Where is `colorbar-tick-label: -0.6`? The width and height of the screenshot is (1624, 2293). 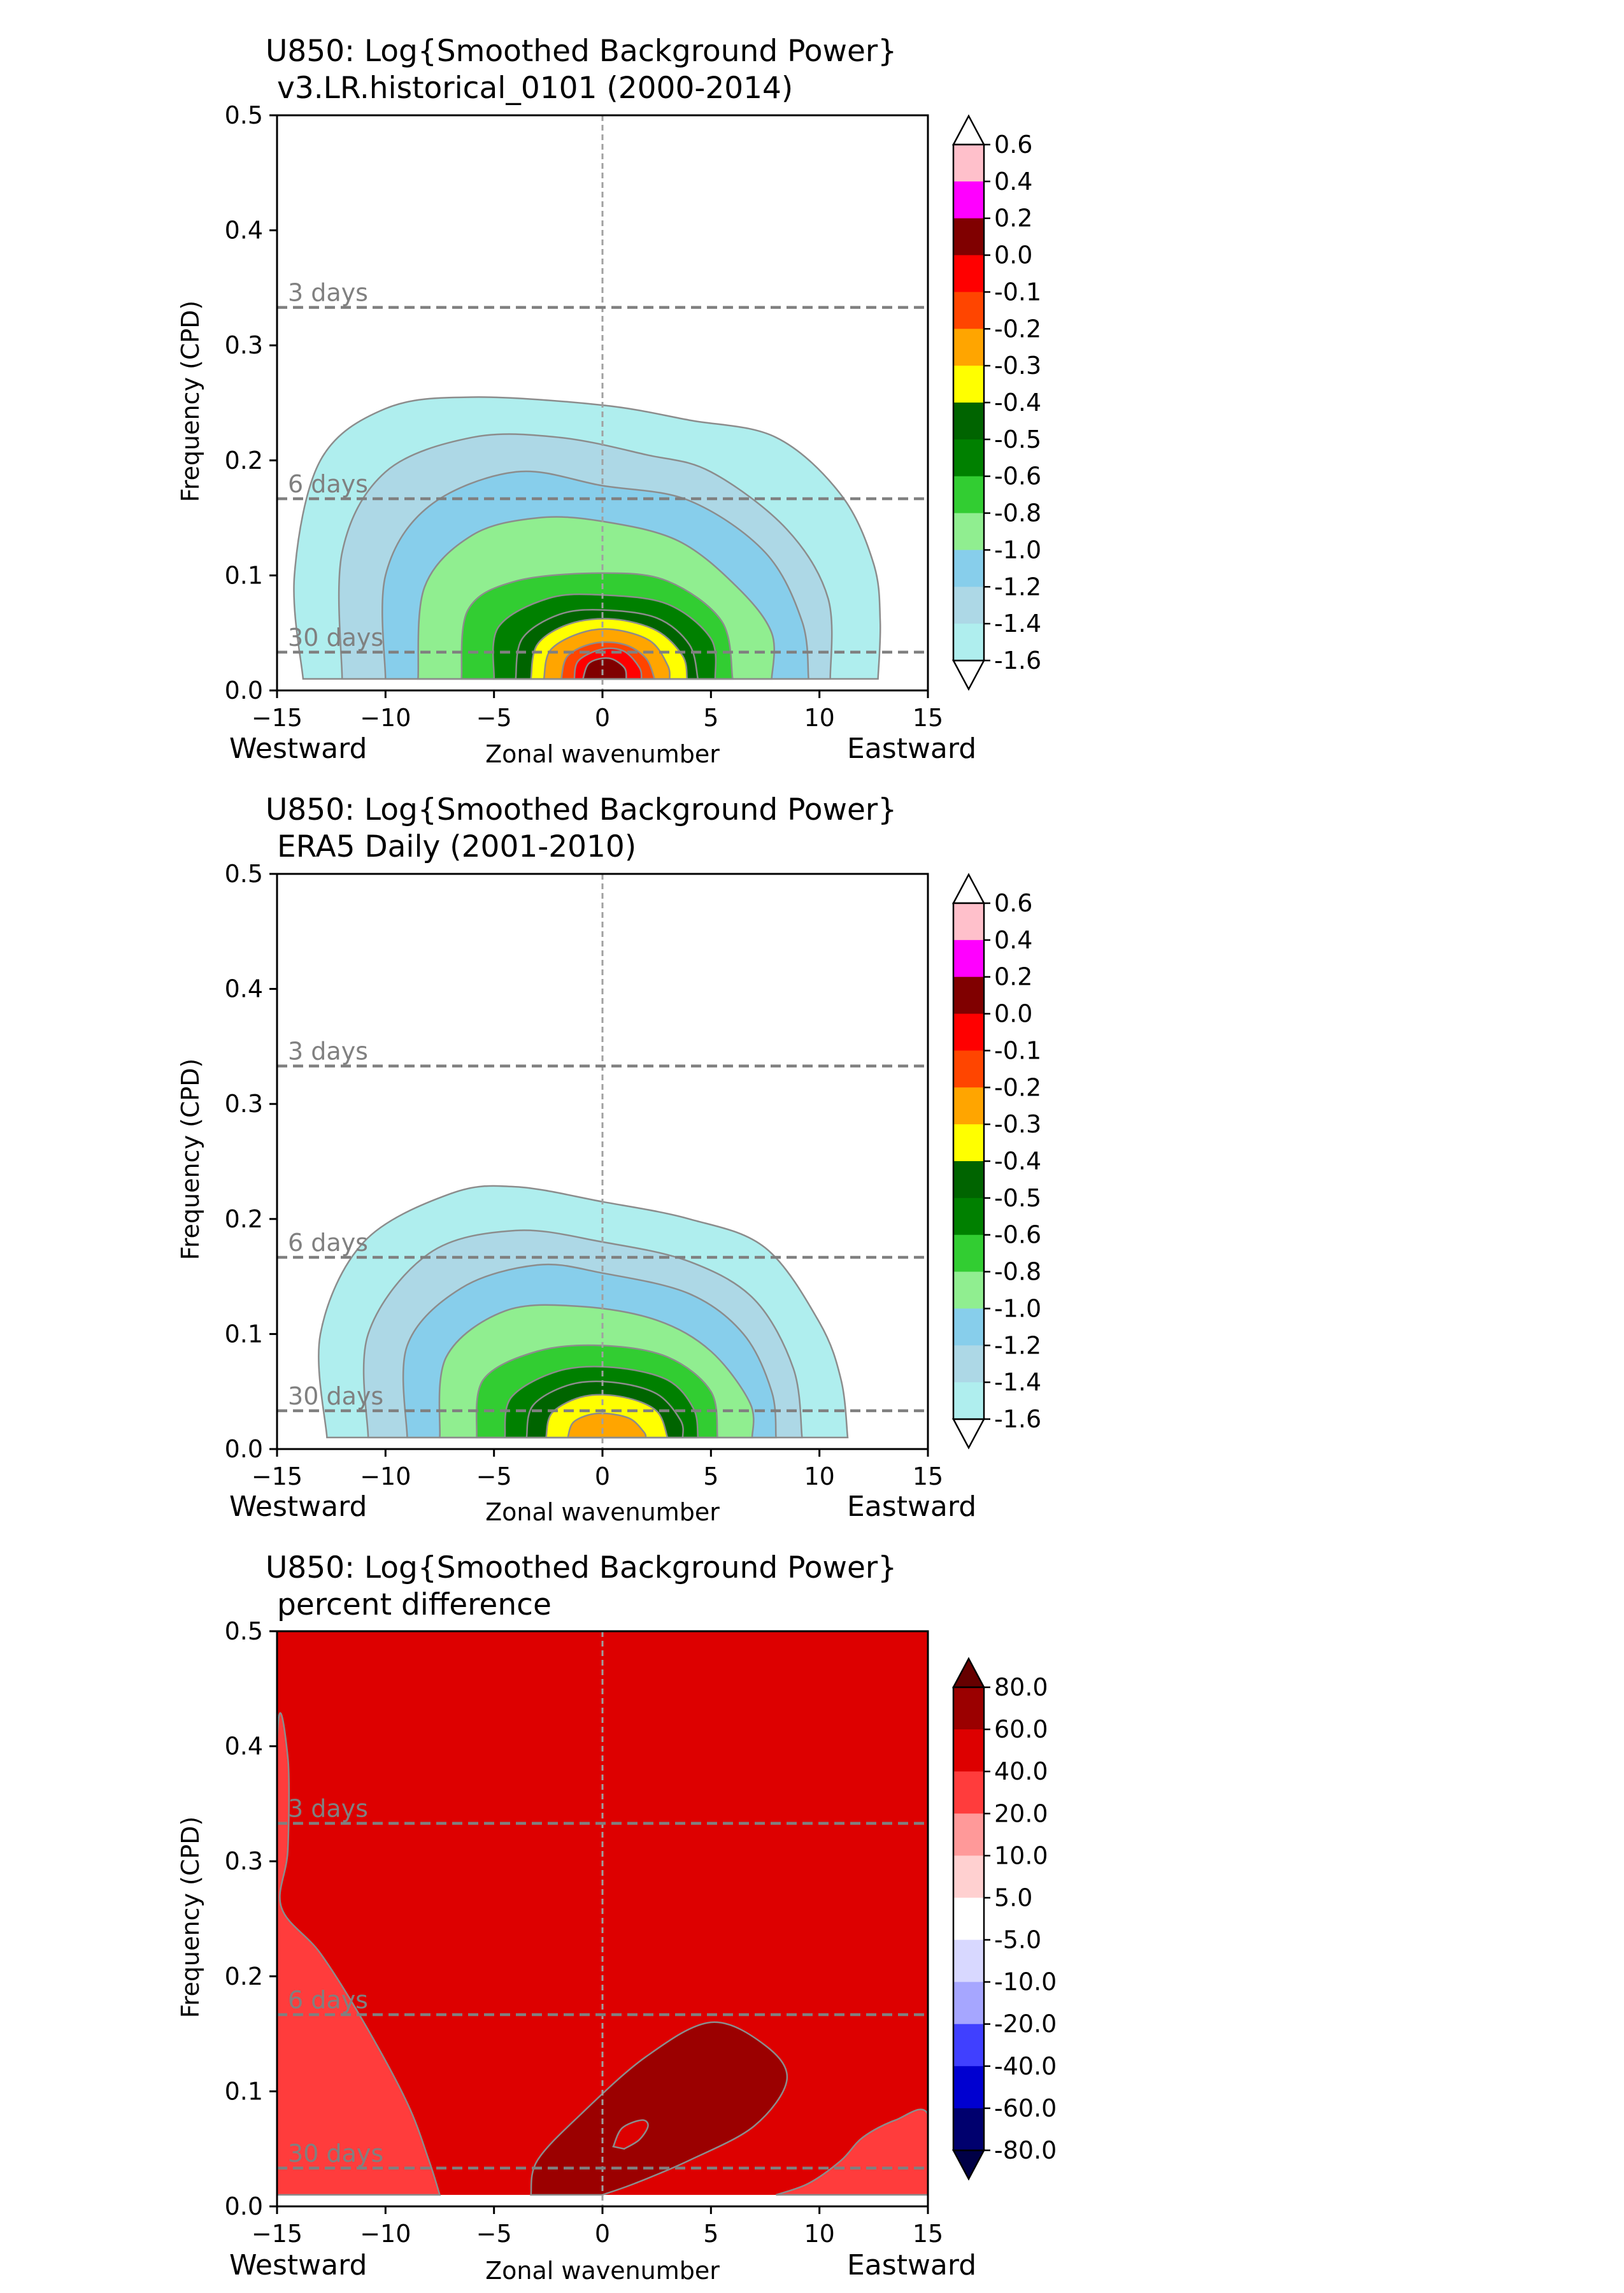
colorbar-tick-label: -0.6 is located at coordinates (1017, 1235).